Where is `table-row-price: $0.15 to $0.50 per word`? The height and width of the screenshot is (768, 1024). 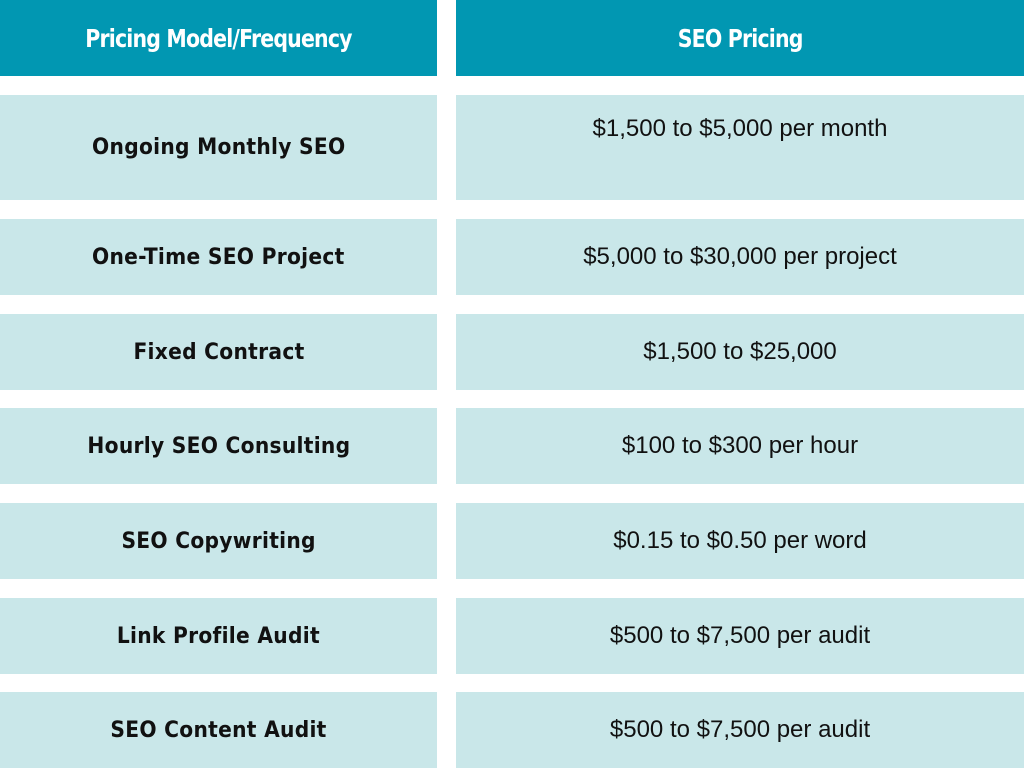
table-row-price: $0.15 to $0.50 per word is located at coordinates (740, 541).